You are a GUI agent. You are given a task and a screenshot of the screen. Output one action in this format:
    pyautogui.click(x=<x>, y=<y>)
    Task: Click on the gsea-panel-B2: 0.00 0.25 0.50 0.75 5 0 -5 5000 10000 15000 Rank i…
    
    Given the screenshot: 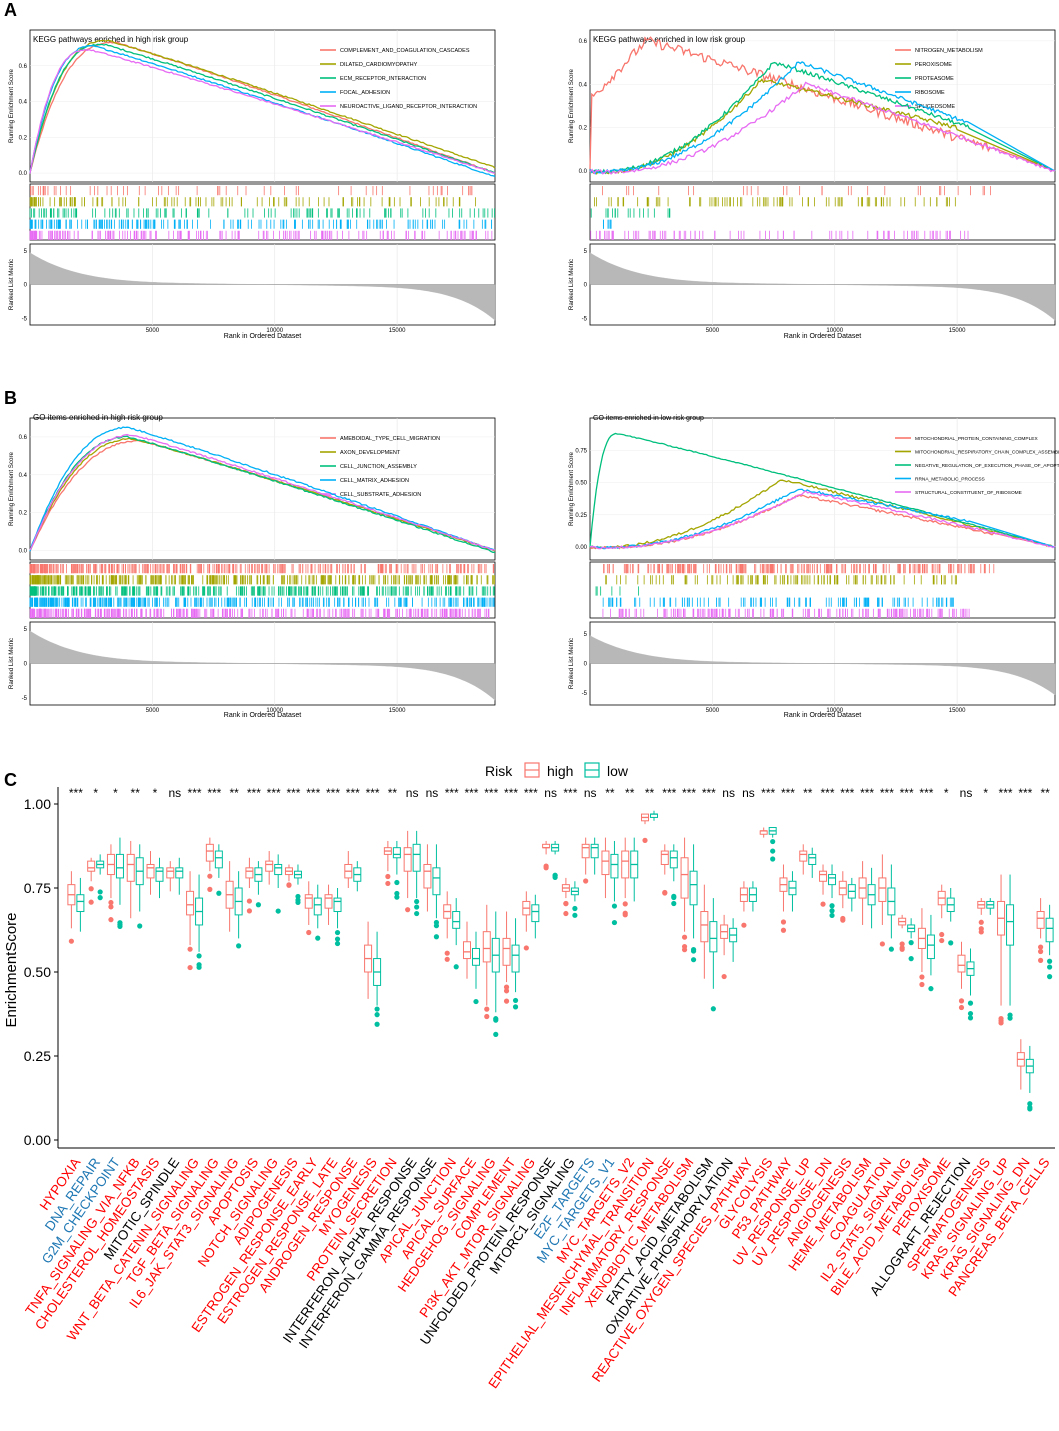 What is the action you would take?
    pyautogui.click(x=813, y=567)
    